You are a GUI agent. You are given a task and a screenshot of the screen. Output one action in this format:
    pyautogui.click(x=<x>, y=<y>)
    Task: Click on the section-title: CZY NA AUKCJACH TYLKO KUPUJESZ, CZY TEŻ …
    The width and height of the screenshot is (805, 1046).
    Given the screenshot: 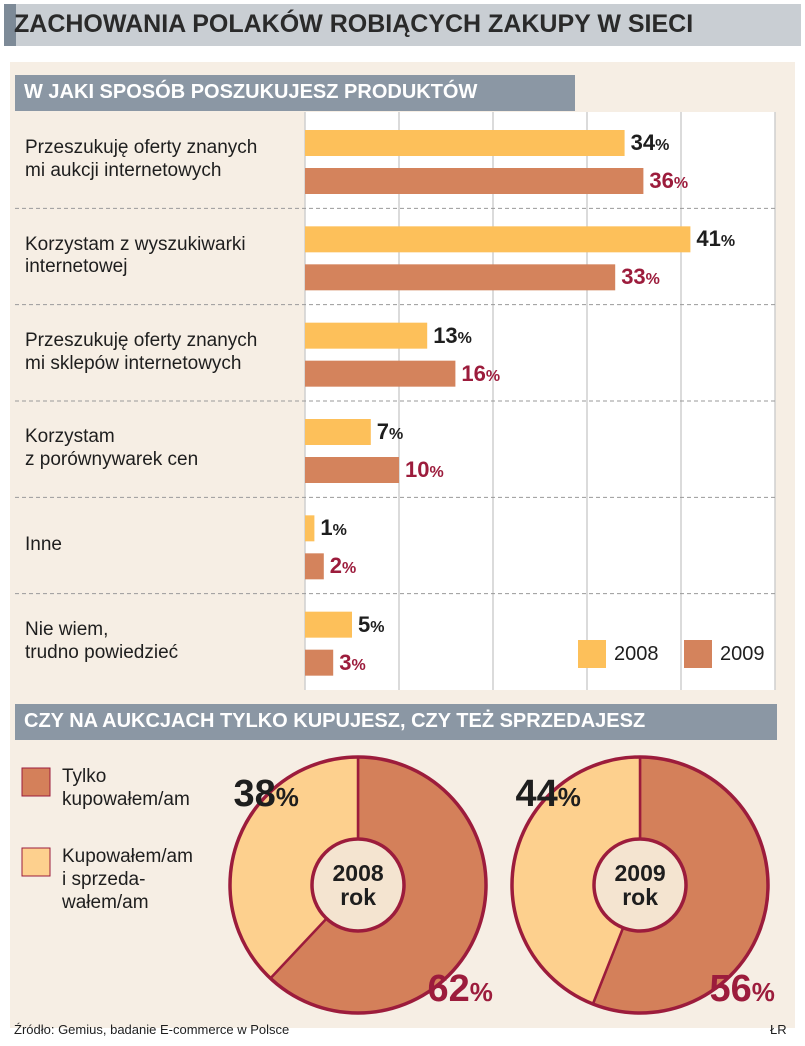 What is the action you would take?
    pyautogui.click(x=335, y=721)
    